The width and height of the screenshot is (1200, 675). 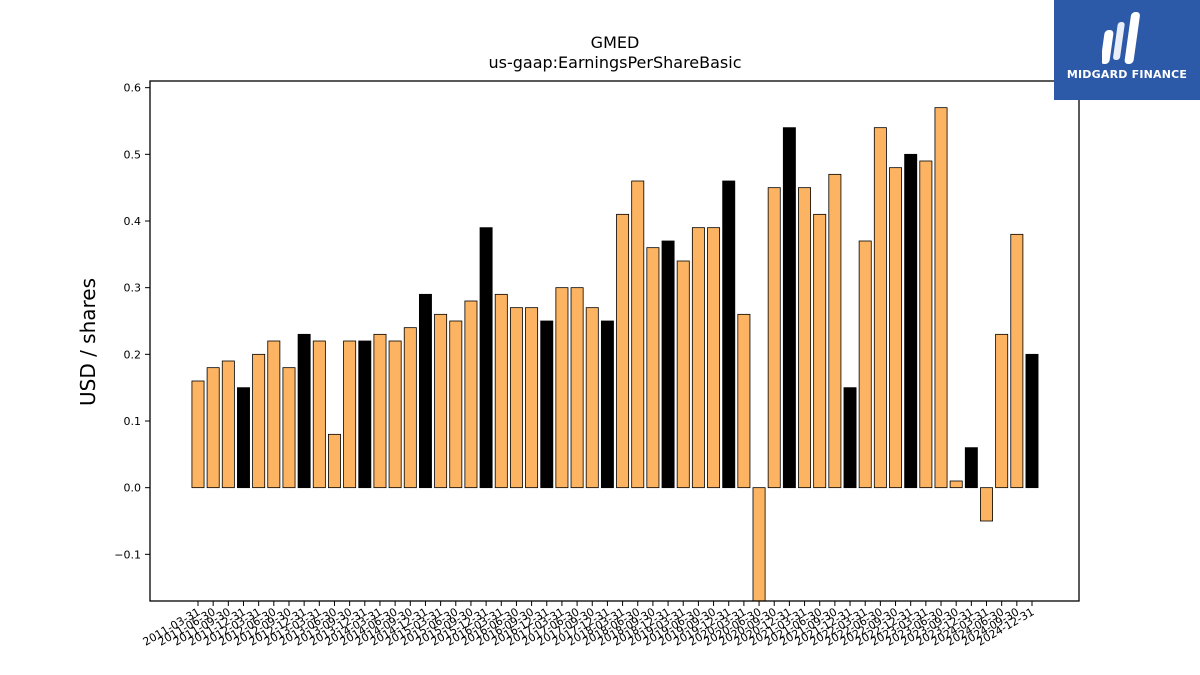 I want to click on y-tick-label: 0.3, so click(x=133, y=288).